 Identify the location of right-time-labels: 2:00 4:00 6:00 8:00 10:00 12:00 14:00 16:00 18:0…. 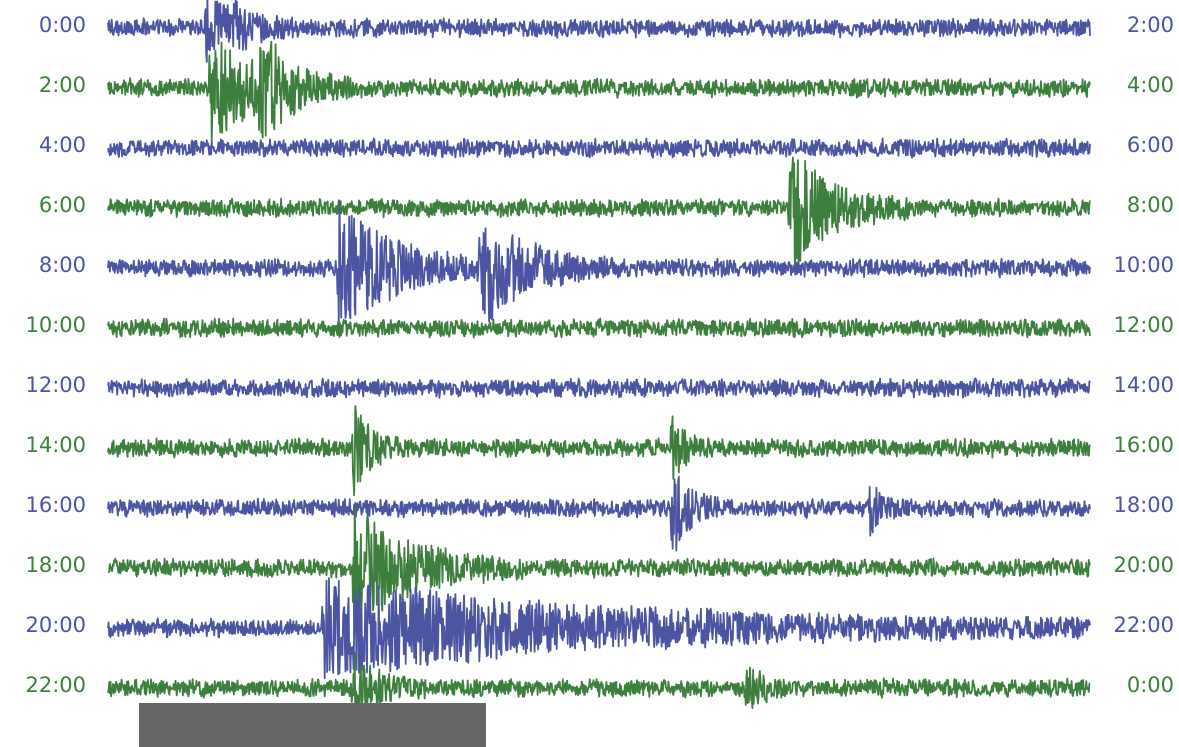
(1143, 355).